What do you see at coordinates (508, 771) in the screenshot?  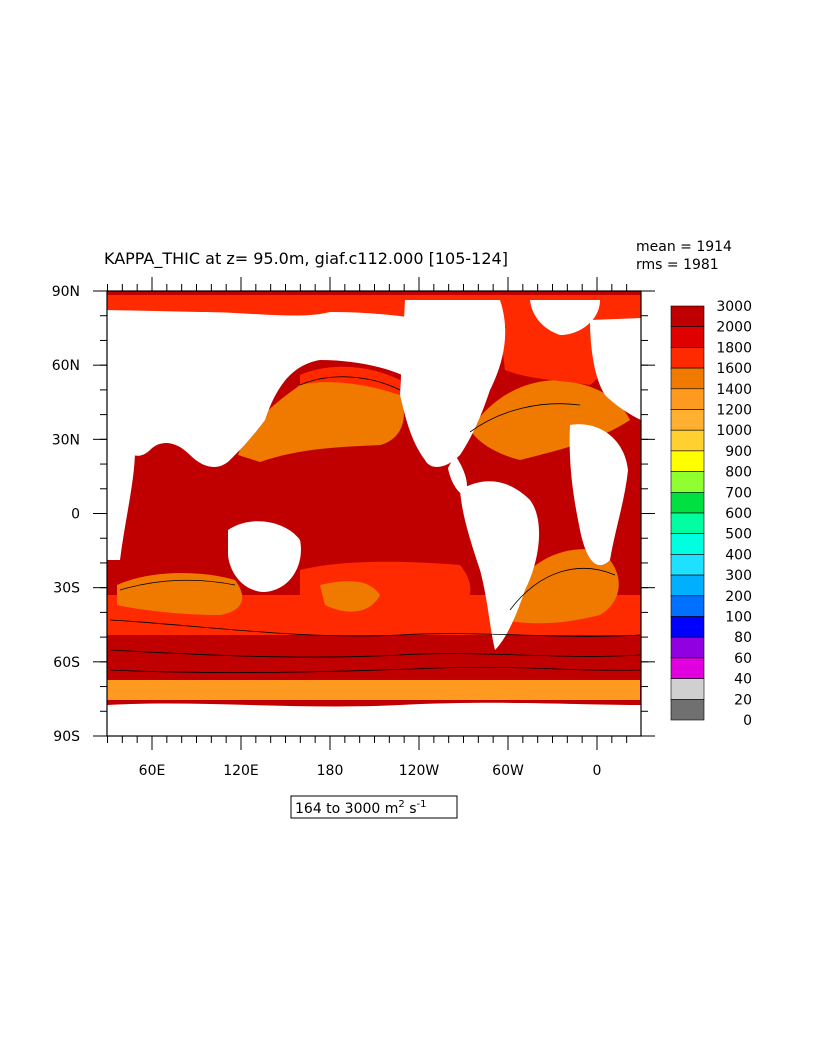 I see `x-tick-label: 60W` at bounding box center [508, 771].